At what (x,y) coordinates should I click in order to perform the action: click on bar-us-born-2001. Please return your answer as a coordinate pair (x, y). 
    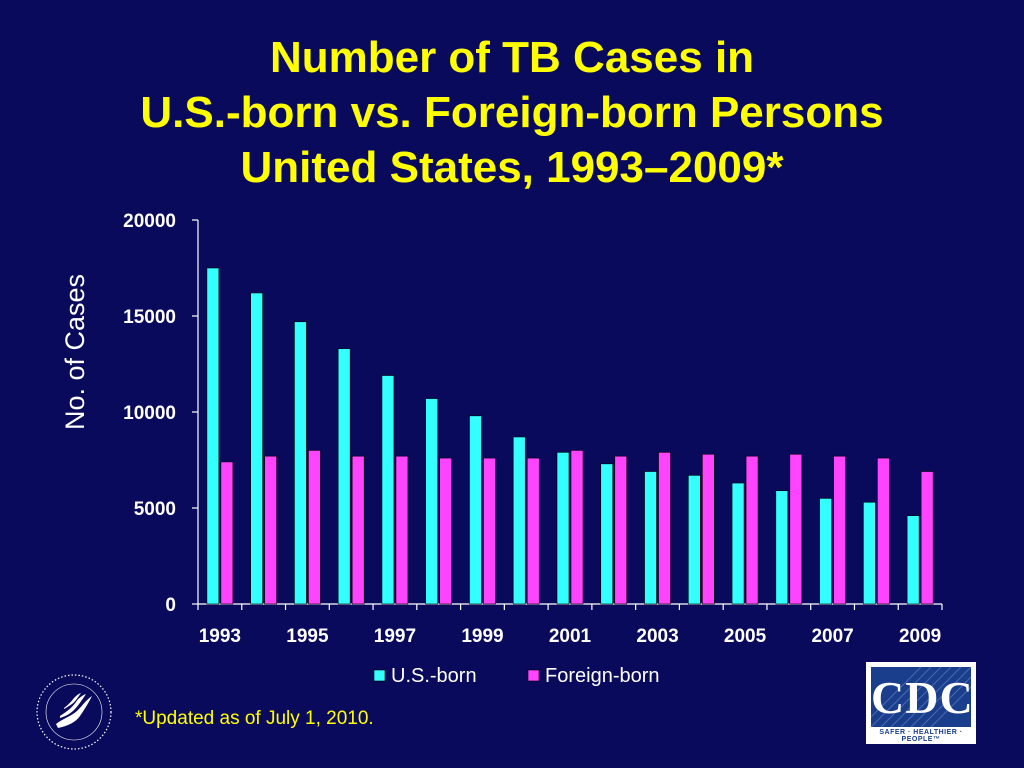
    Looking at the image, I should click on (563, 528).